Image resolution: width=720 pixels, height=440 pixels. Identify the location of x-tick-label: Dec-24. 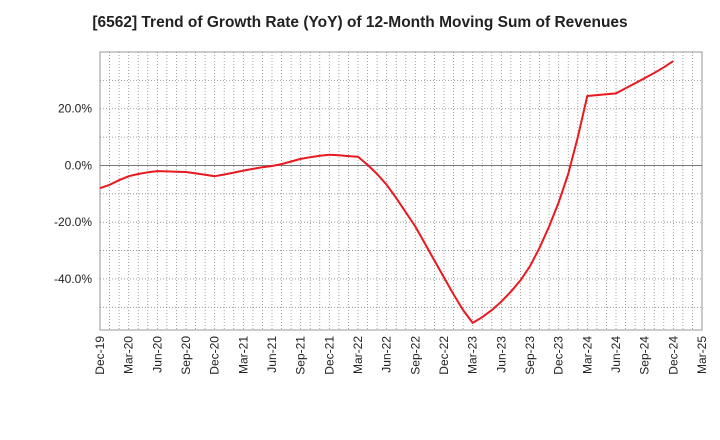
(673, 355).